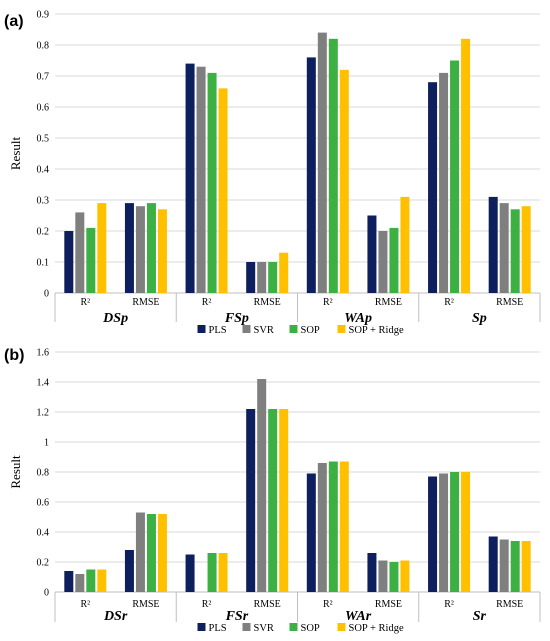  Describe the element at coordinates (376, 628) in the screenshot. I see `legend-label: SOP + Ridge` at that location.